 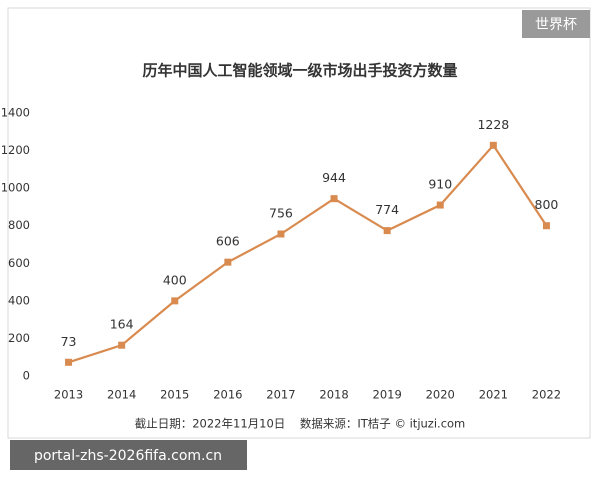 I want to click on x-tick-label: 2016, so click(x=227, y=395).